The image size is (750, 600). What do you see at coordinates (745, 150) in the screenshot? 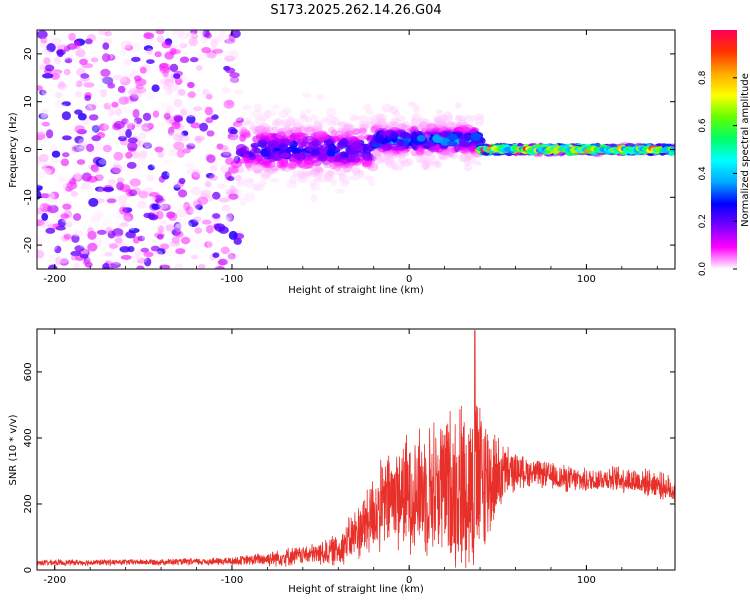
I see `colorbar-label: Normalized spectral amplitude` at bounding box center [745, 150].